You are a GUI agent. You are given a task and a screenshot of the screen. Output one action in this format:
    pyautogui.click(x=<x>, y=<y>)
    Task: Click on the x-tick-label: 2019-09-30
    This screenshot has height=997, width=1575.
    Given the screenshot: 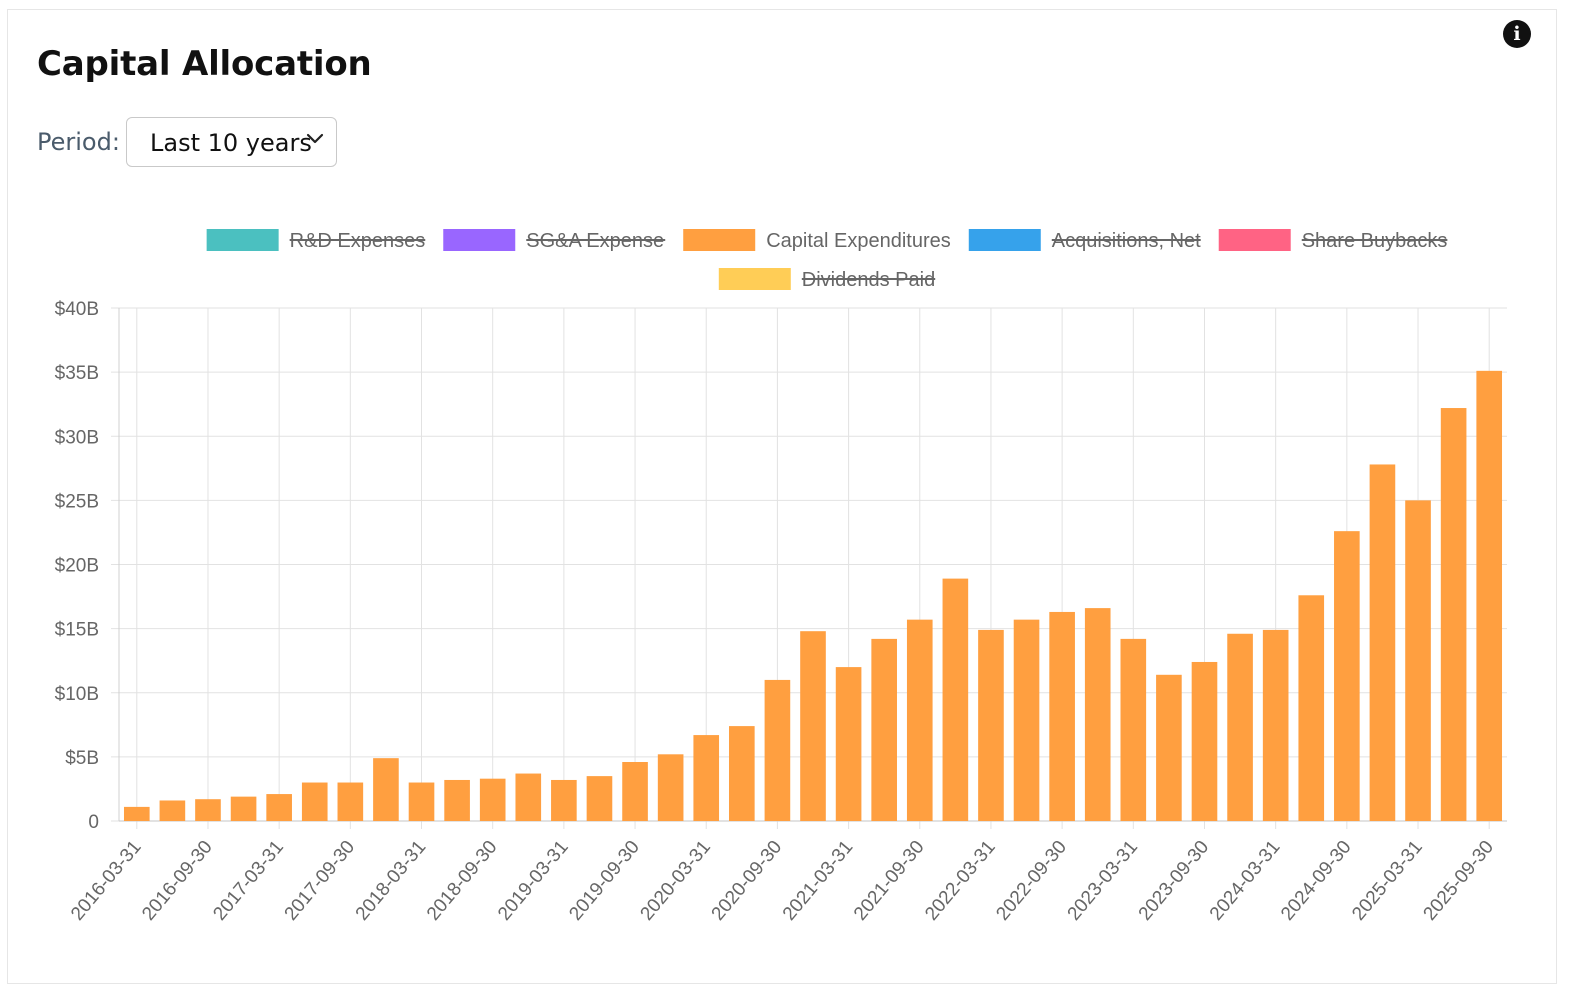 What is the action you would take?
    pyautogui.click(x=604, y=881)
    